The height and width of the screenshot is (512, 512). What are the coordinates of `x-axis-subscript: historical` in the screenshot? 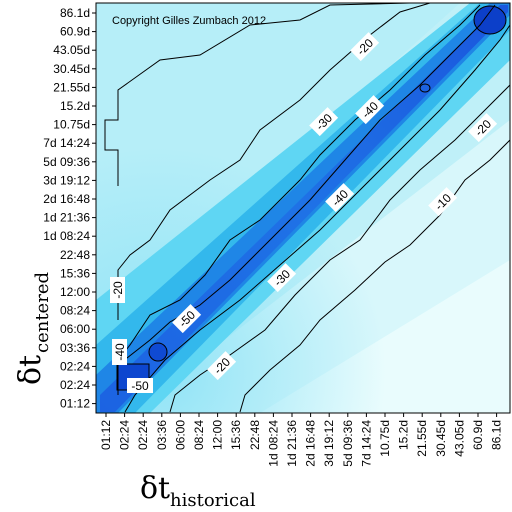 It's located at (213, 500).